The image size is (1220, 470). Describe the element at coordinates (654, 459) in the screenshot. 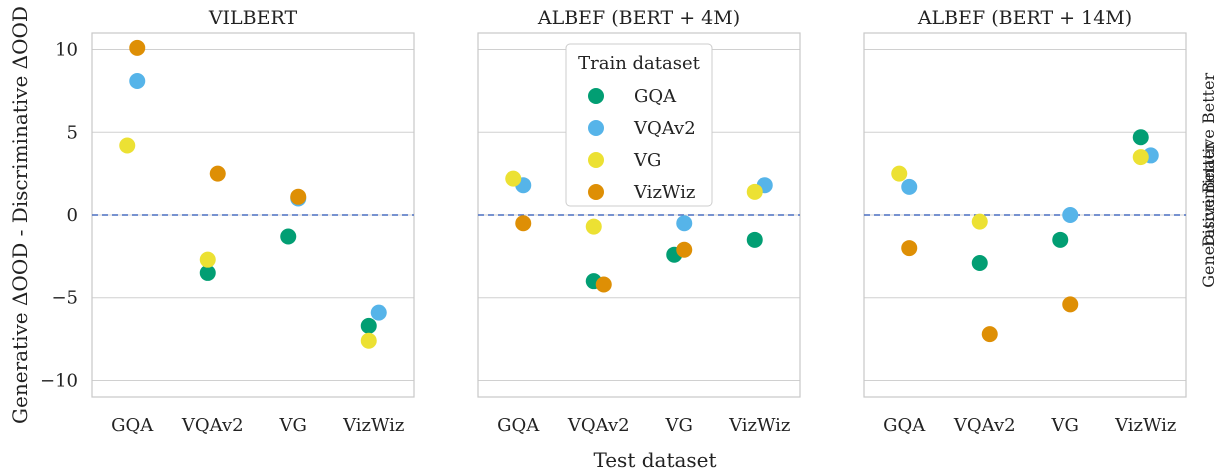

I see `x-axis-label: Test dataset` at that location.